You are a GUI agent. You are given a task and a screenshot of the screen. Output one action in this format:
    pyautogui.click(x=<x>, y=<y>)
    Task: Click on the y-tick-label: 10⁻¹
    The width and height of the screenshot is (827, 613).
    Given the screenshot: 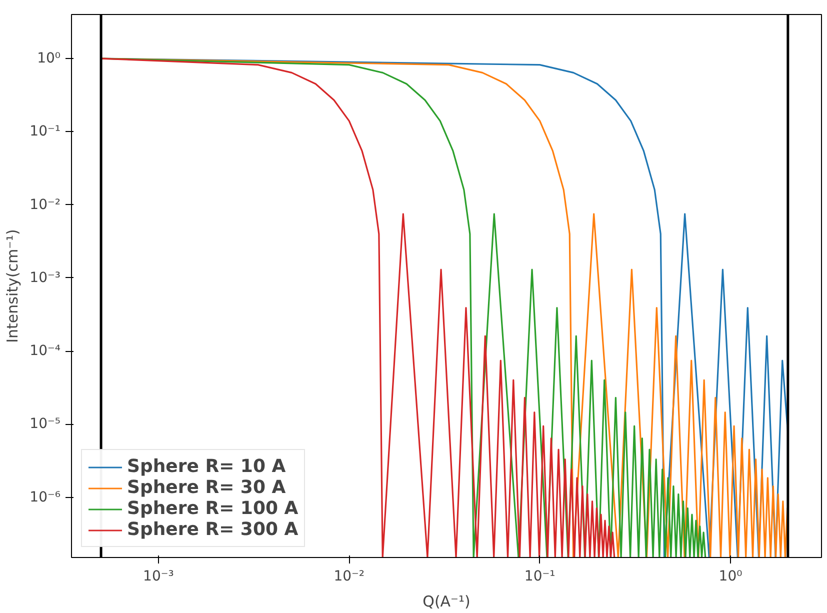 What is the action you would take?
    pyautogui.click(x=45, y=132)
    